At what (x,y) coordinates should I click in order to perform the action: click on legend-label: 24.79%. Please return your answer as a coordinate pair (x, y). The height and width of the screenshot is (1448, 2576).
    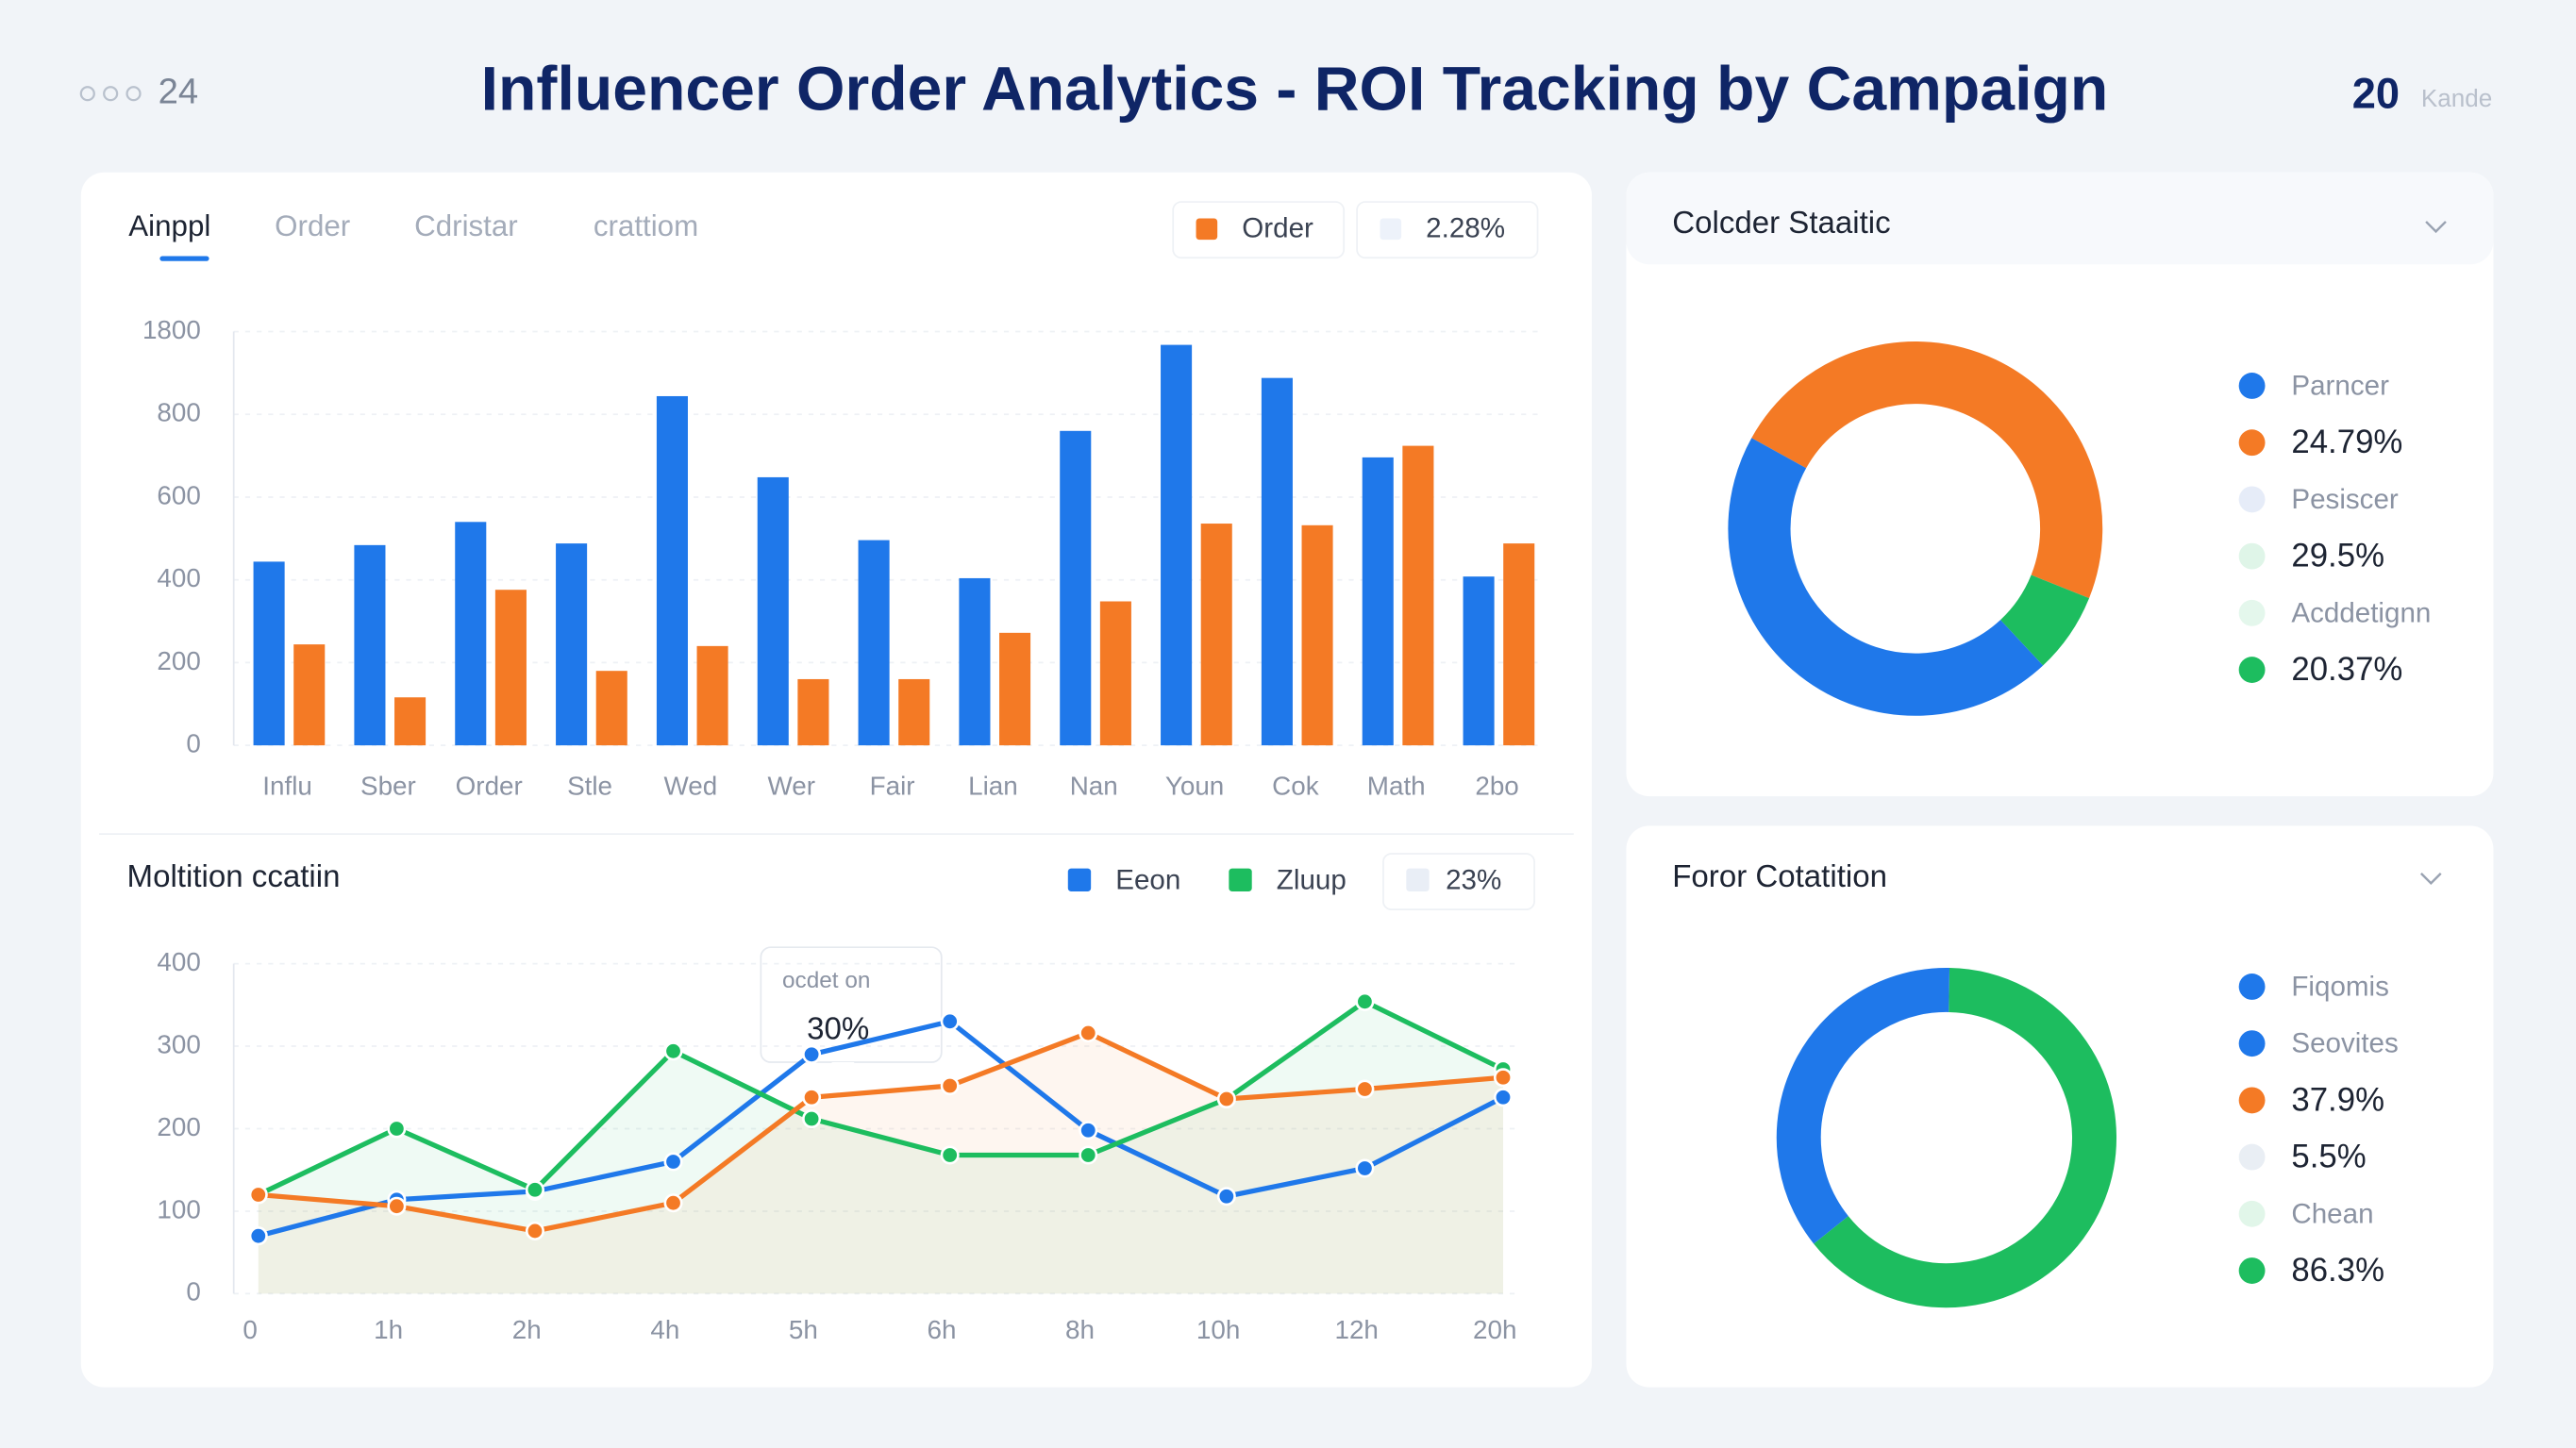
    Looking at the image, I should click on (2346, 442).